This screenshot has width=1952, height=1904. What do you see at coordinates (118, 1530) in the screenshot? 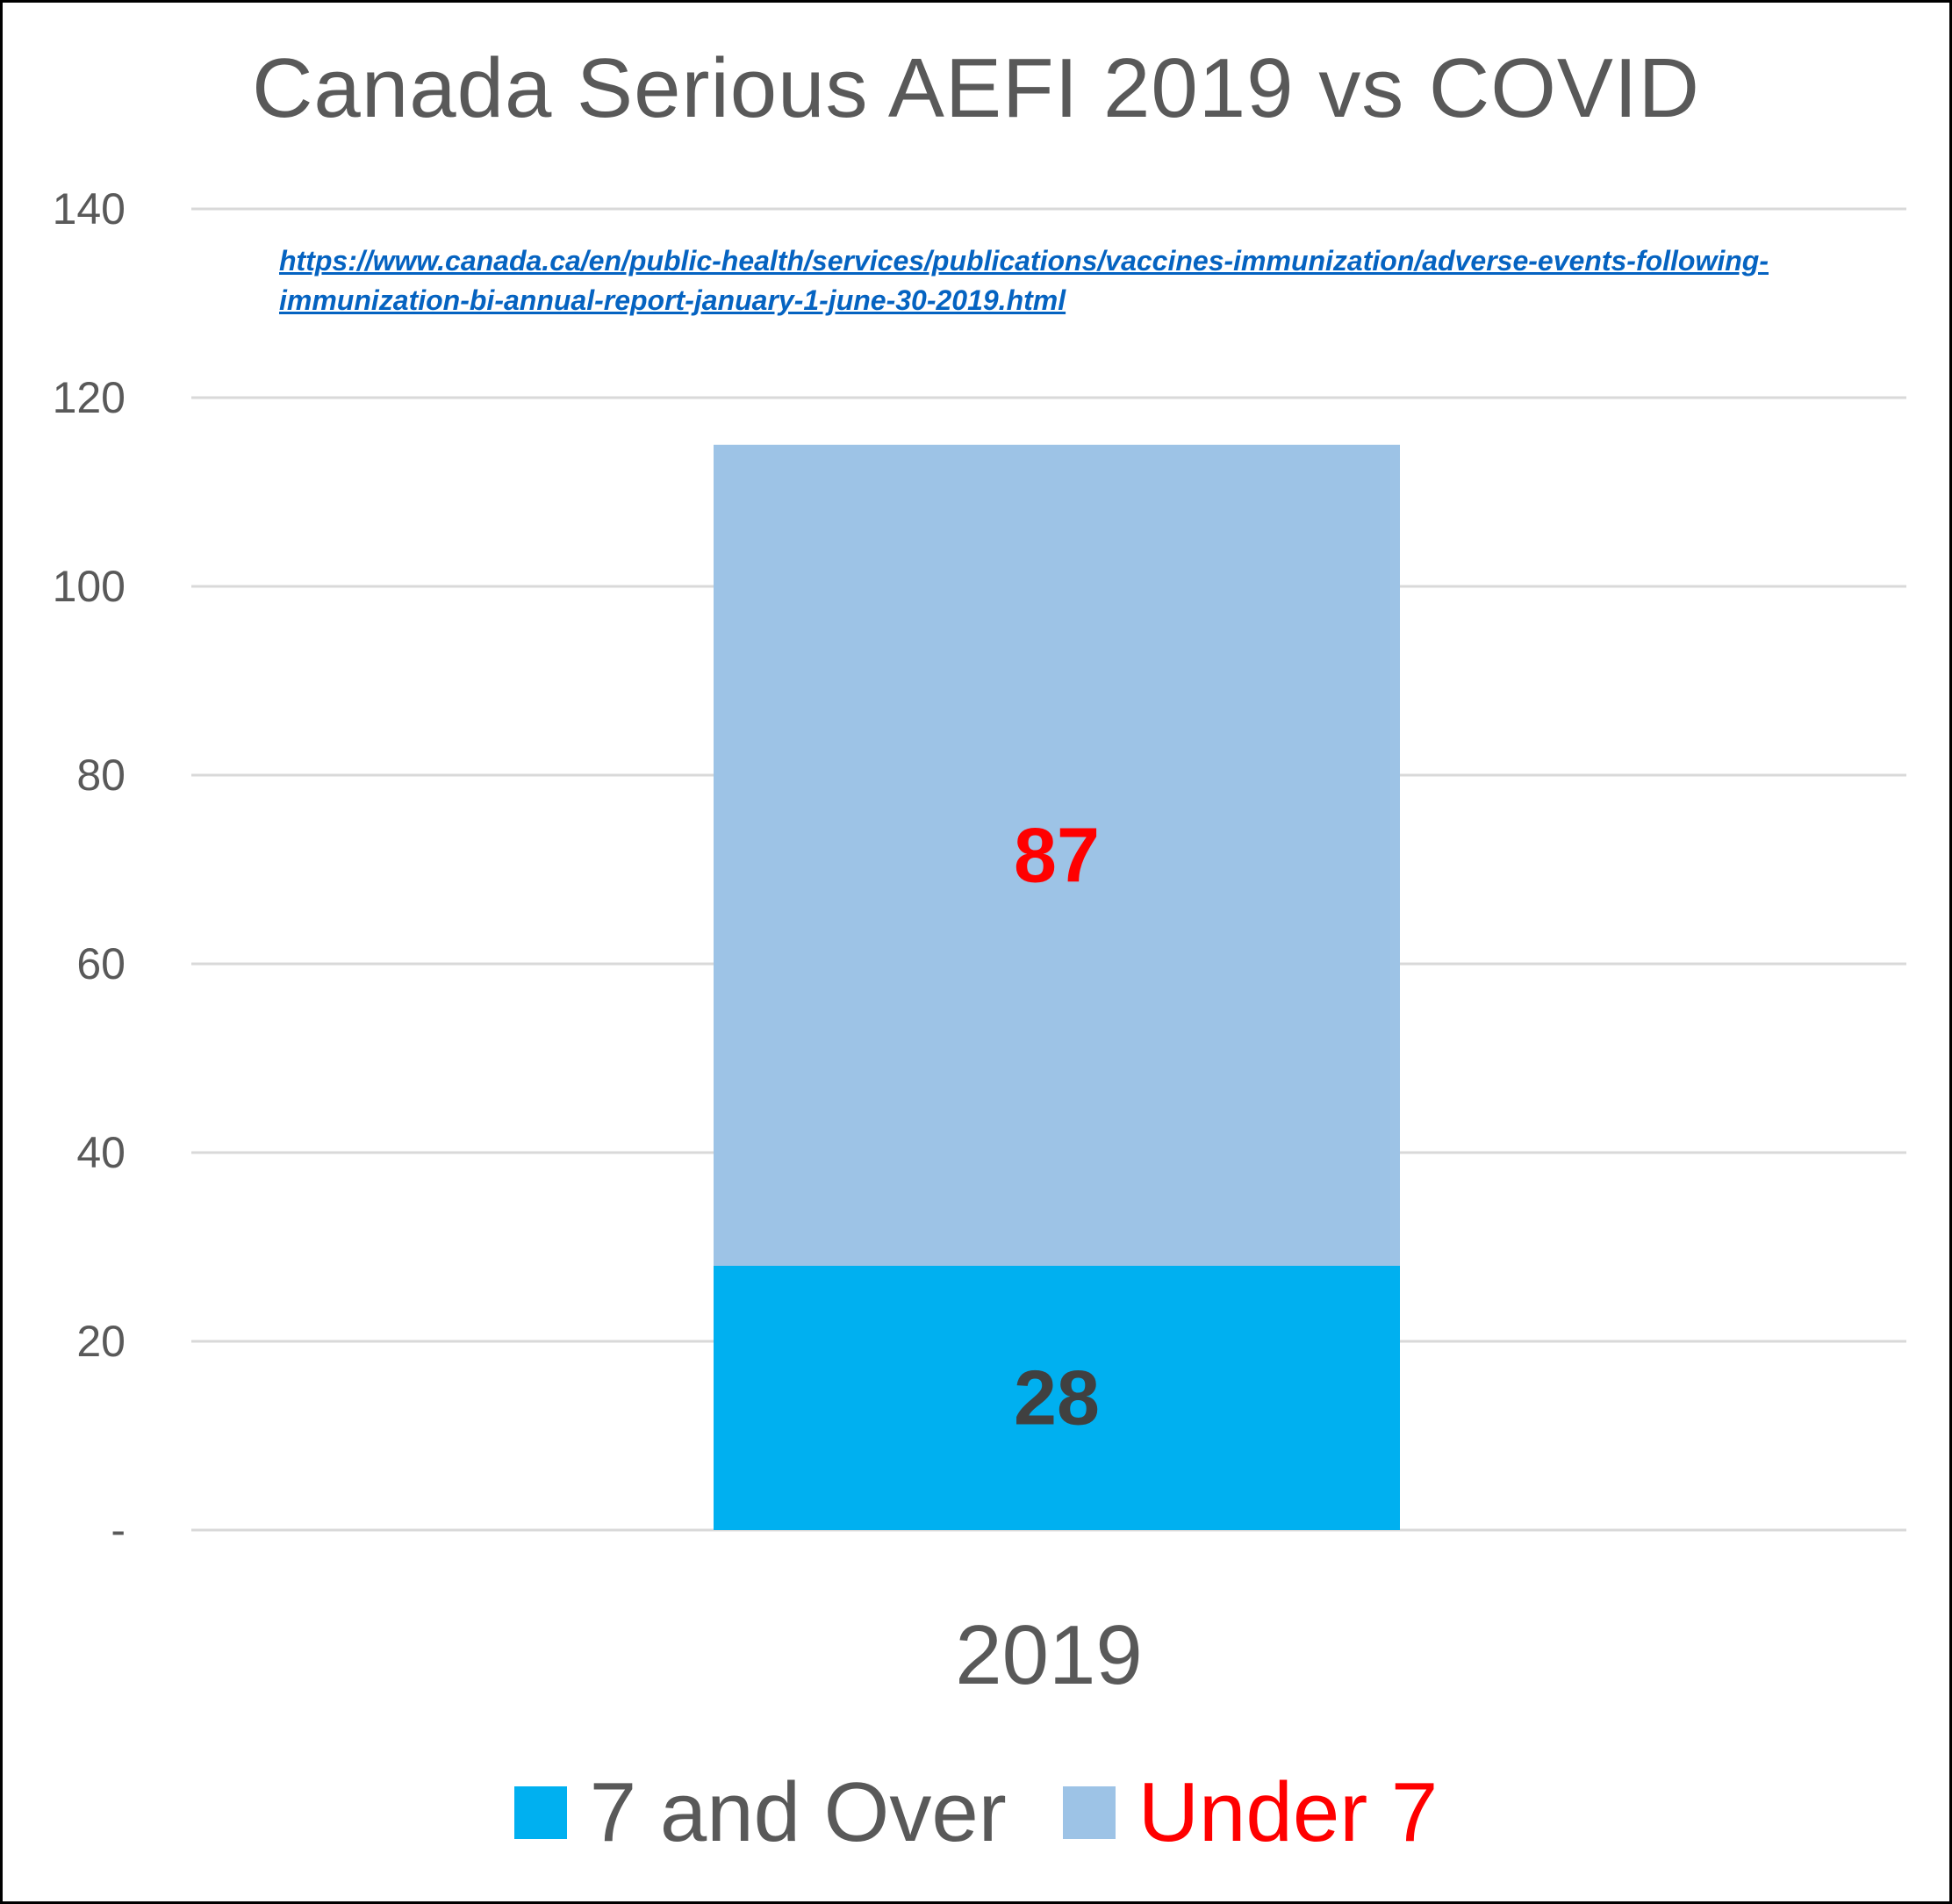
I see `y-tick-label: -` at bounding box center [118, 1530].